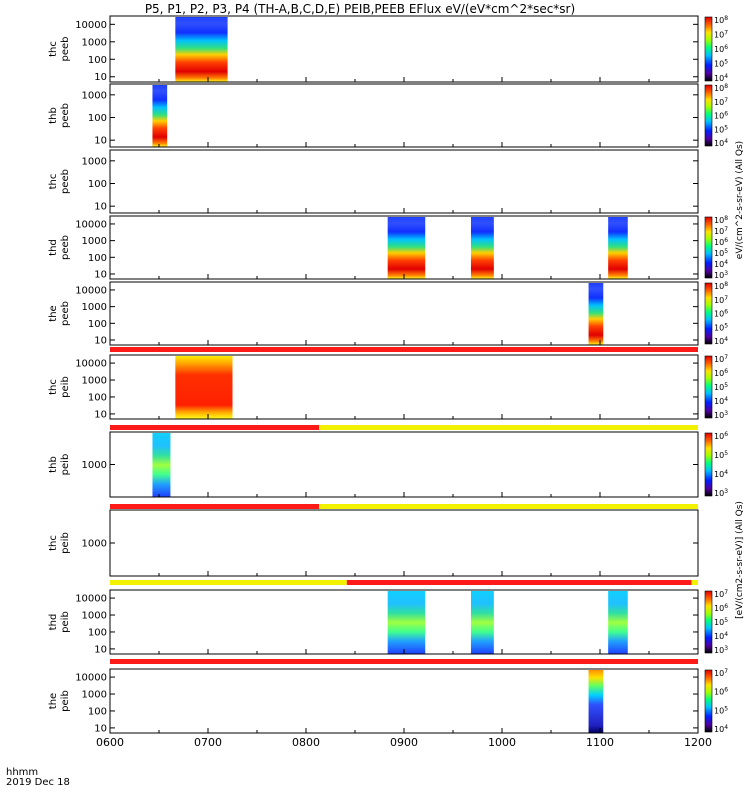 The image size is (750, 800). I want to click on ytick-label-thc-peeb: 10000, so click(91, 25).